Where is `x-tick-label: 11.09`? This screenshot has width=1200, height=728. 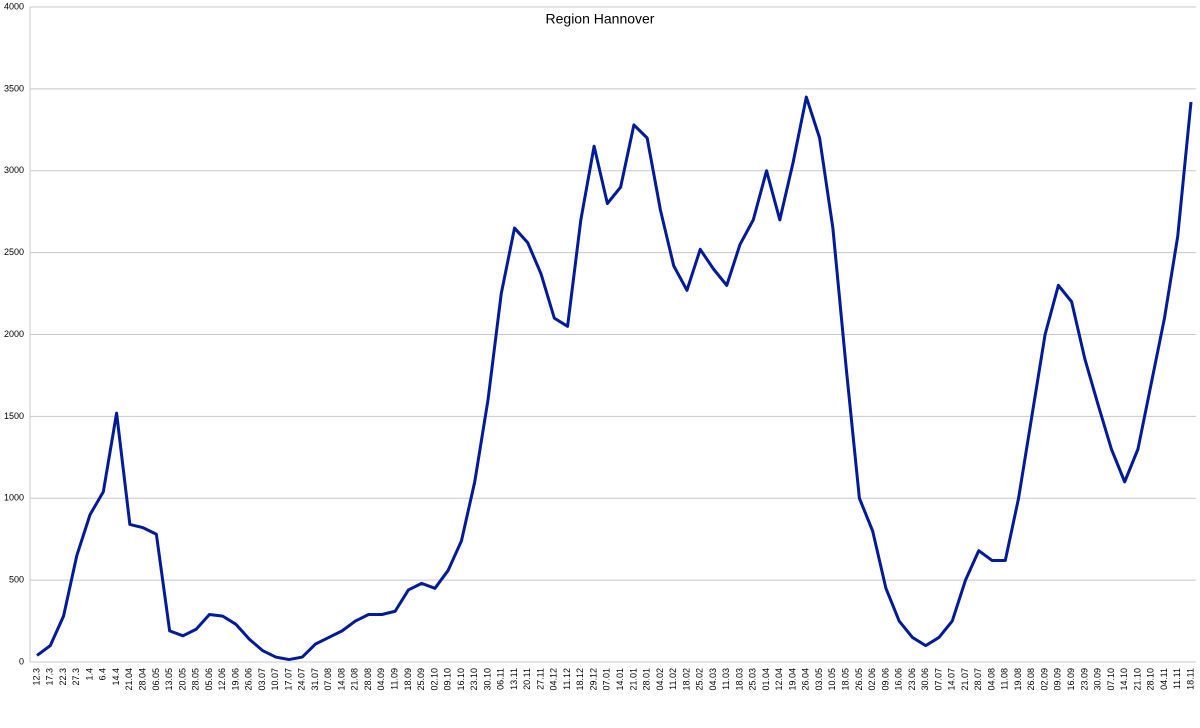 x-tick-label: 11.09 is located at coordinates (395, 679).